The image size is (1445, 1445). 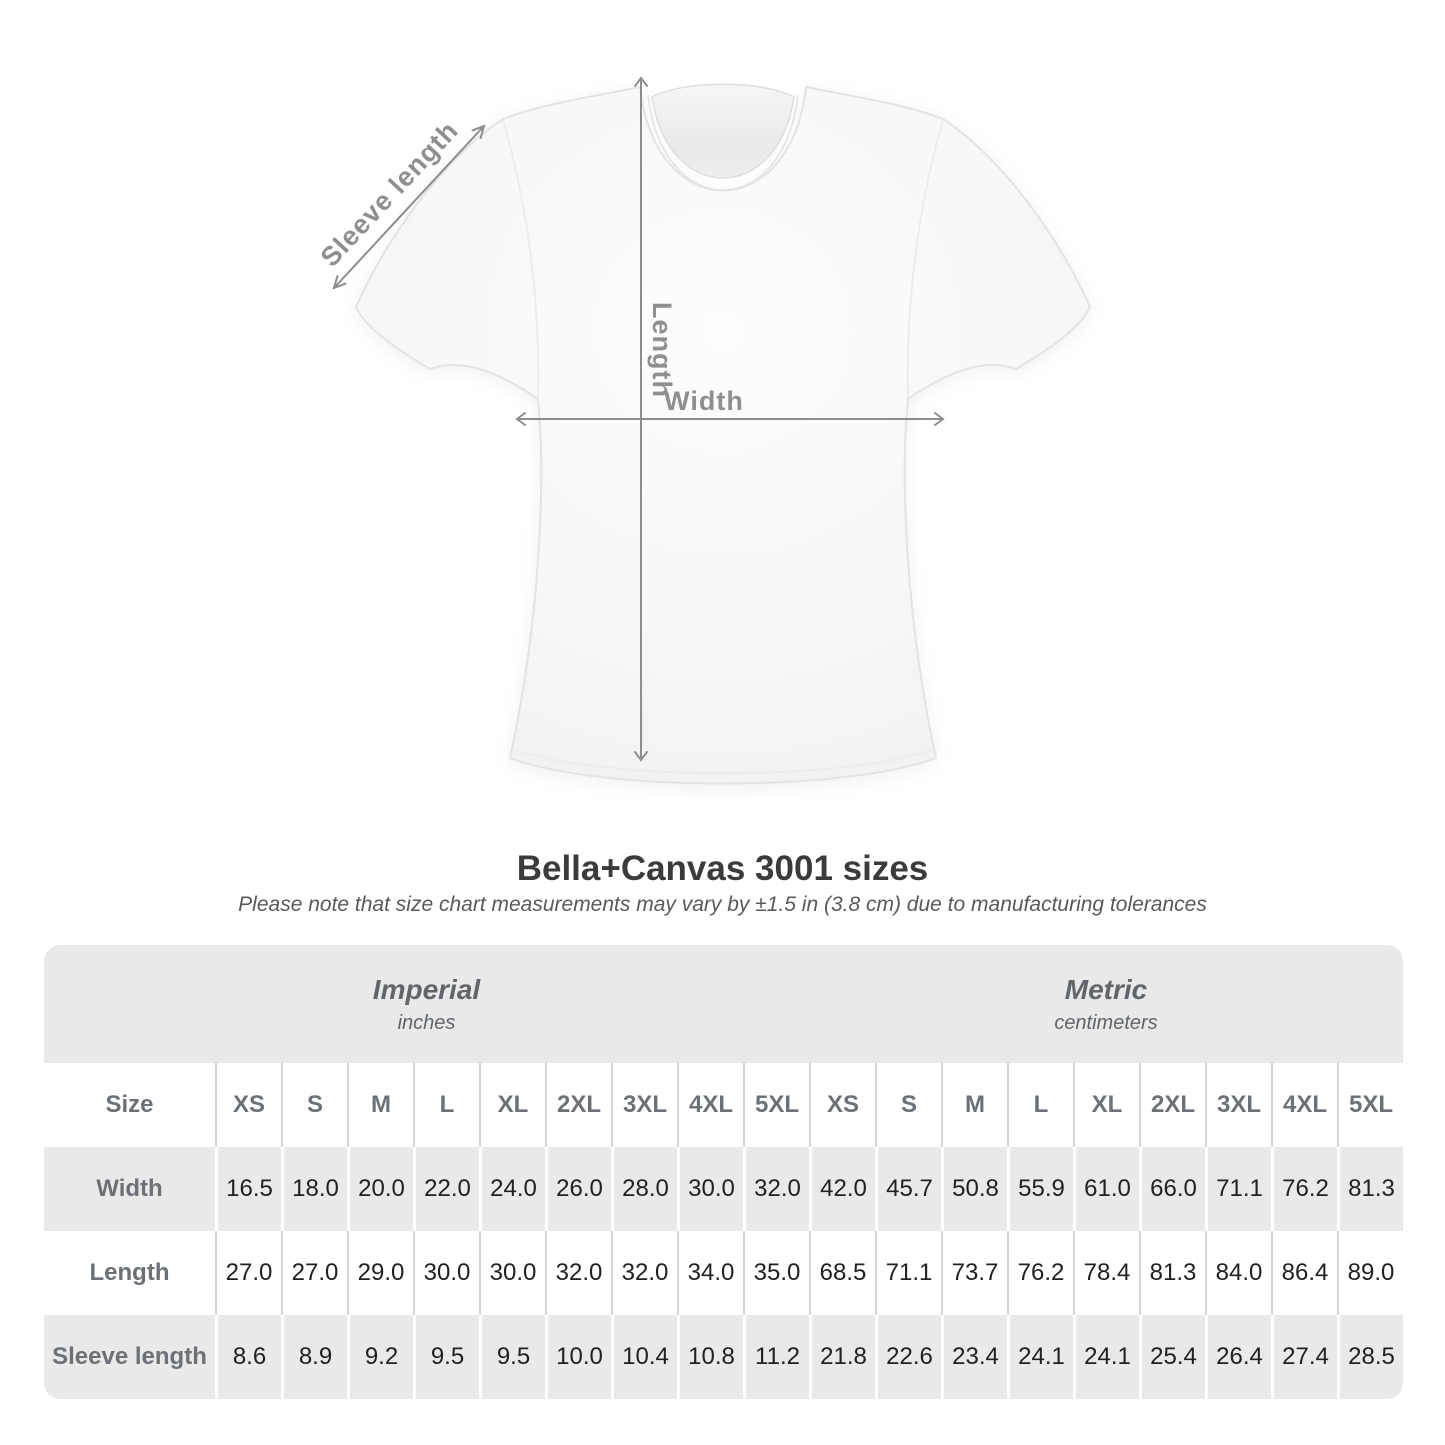 I want to click on value-cell: 50.8, so click(x=974, y=1189).